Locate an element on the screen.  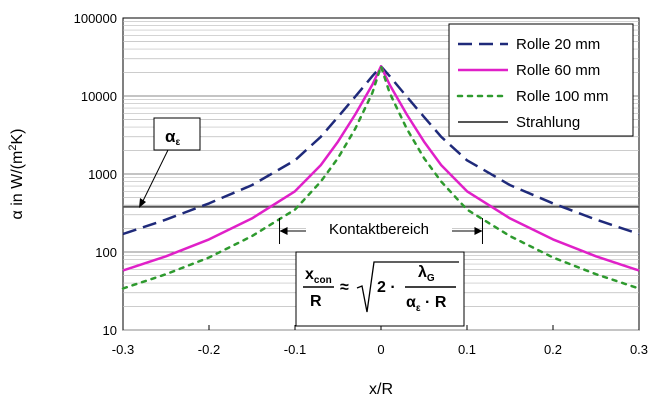
kontakt-range: Kontaktbereich is located at coordinates (381, 230).